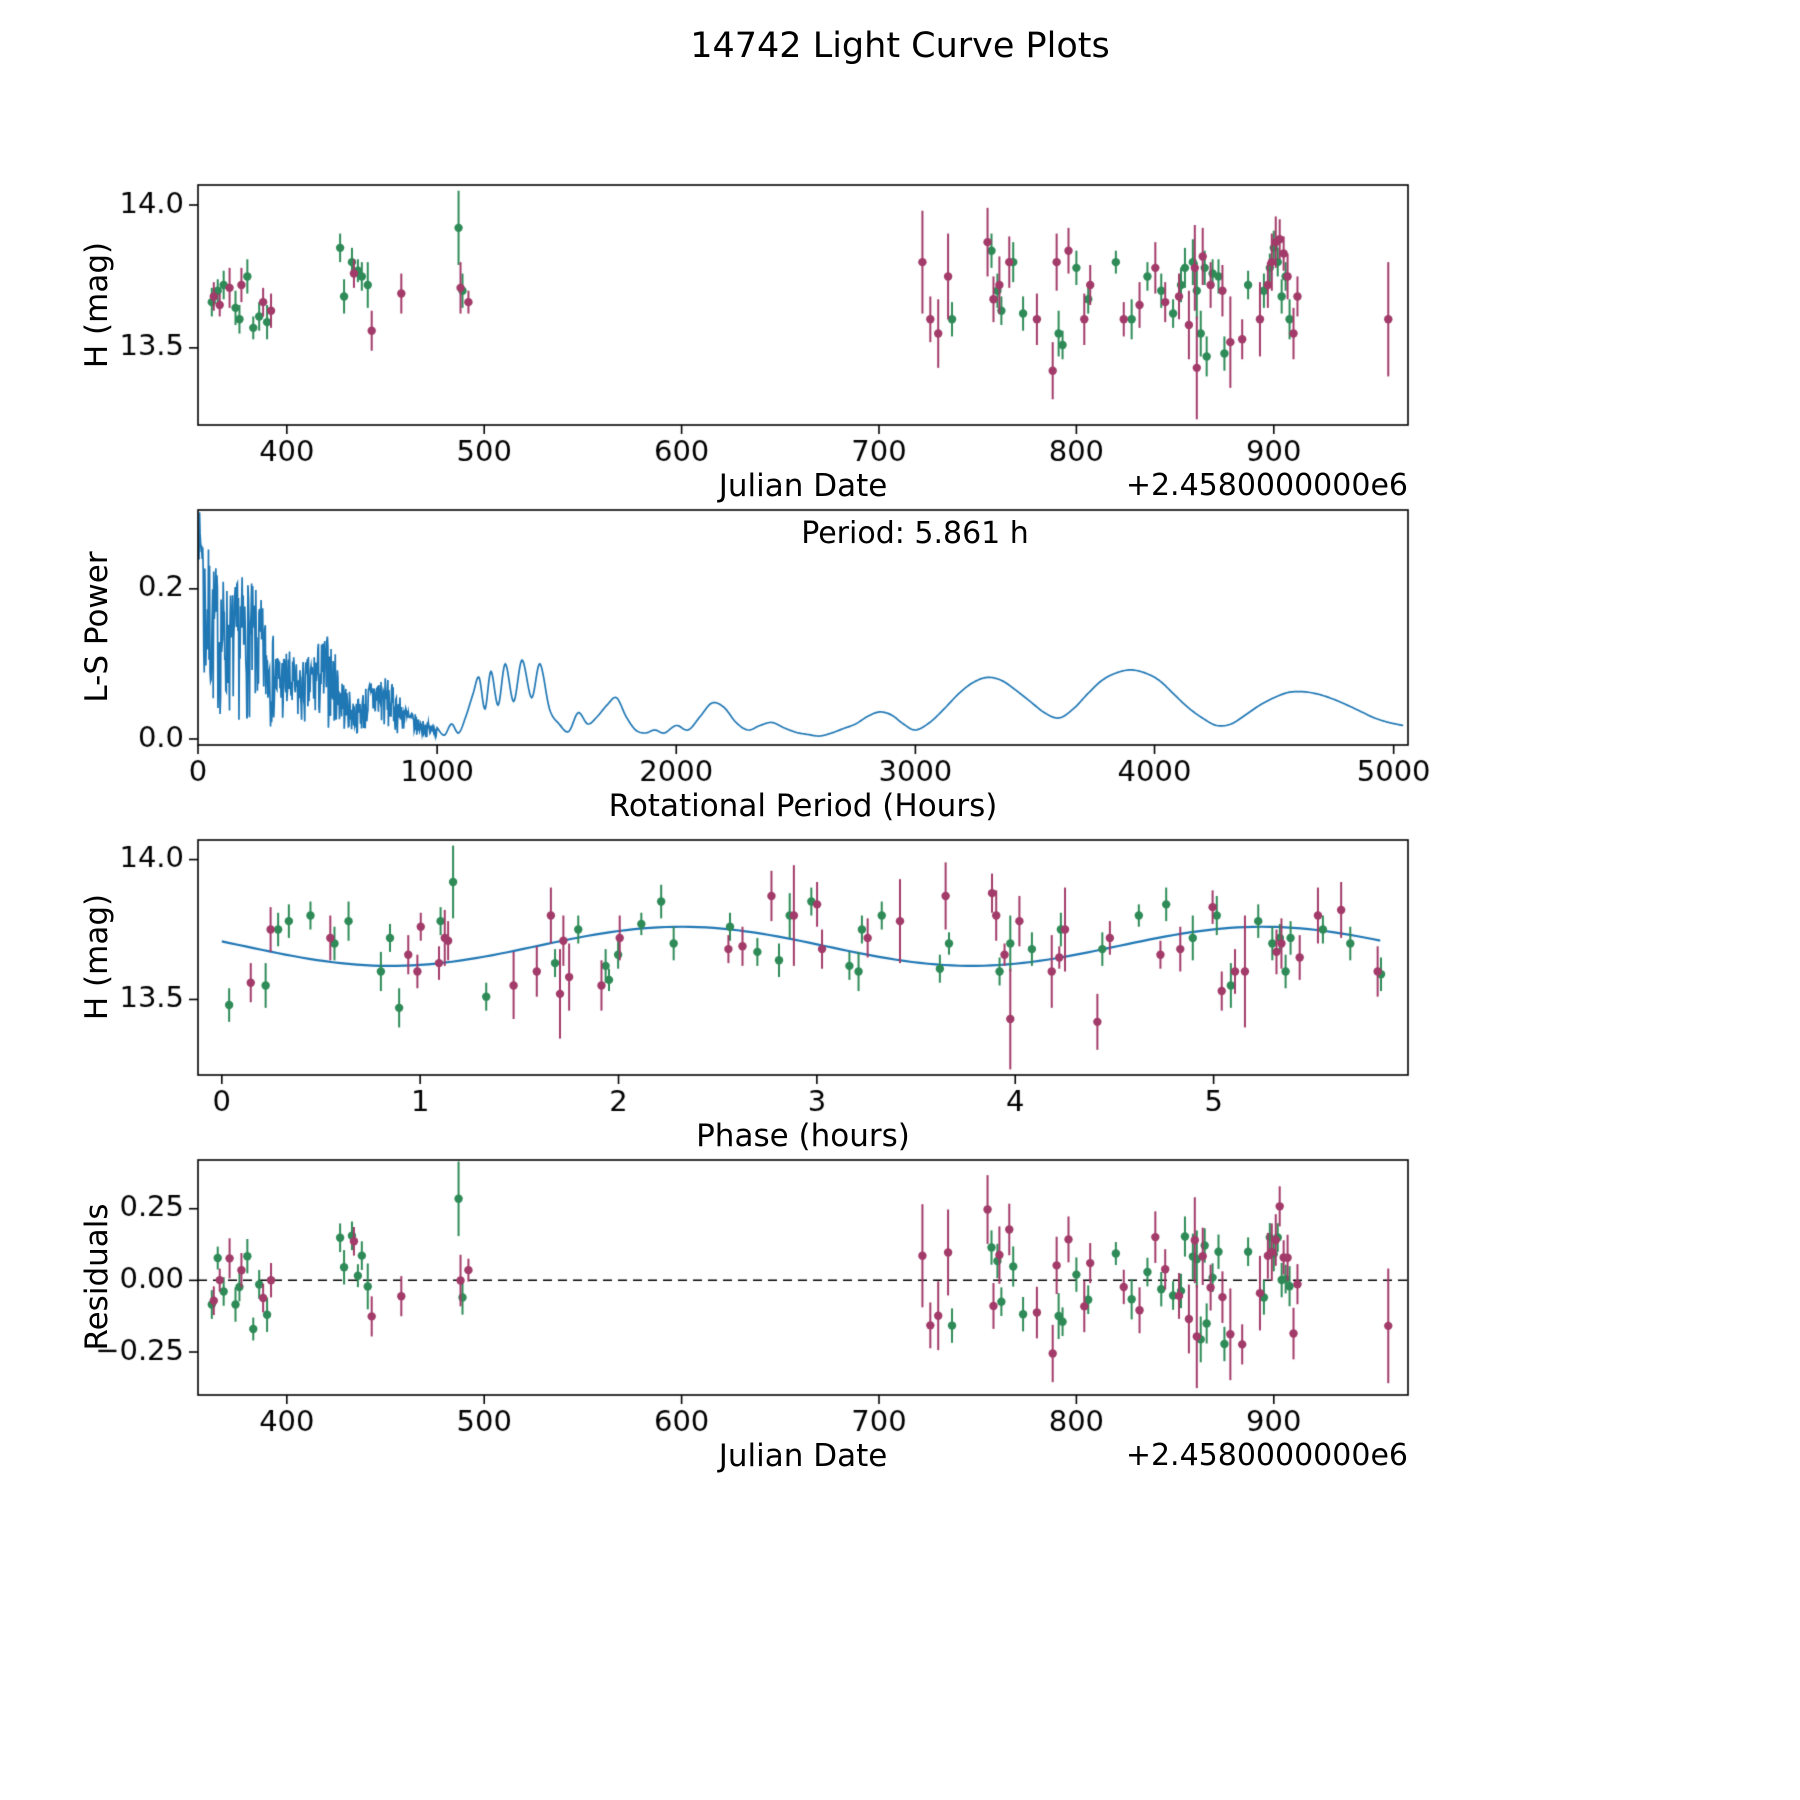  Describe the element at coordinates (803, 1136) in the screenshot. I see `axis-label-phase-hours: Phase (hours)` at that location.